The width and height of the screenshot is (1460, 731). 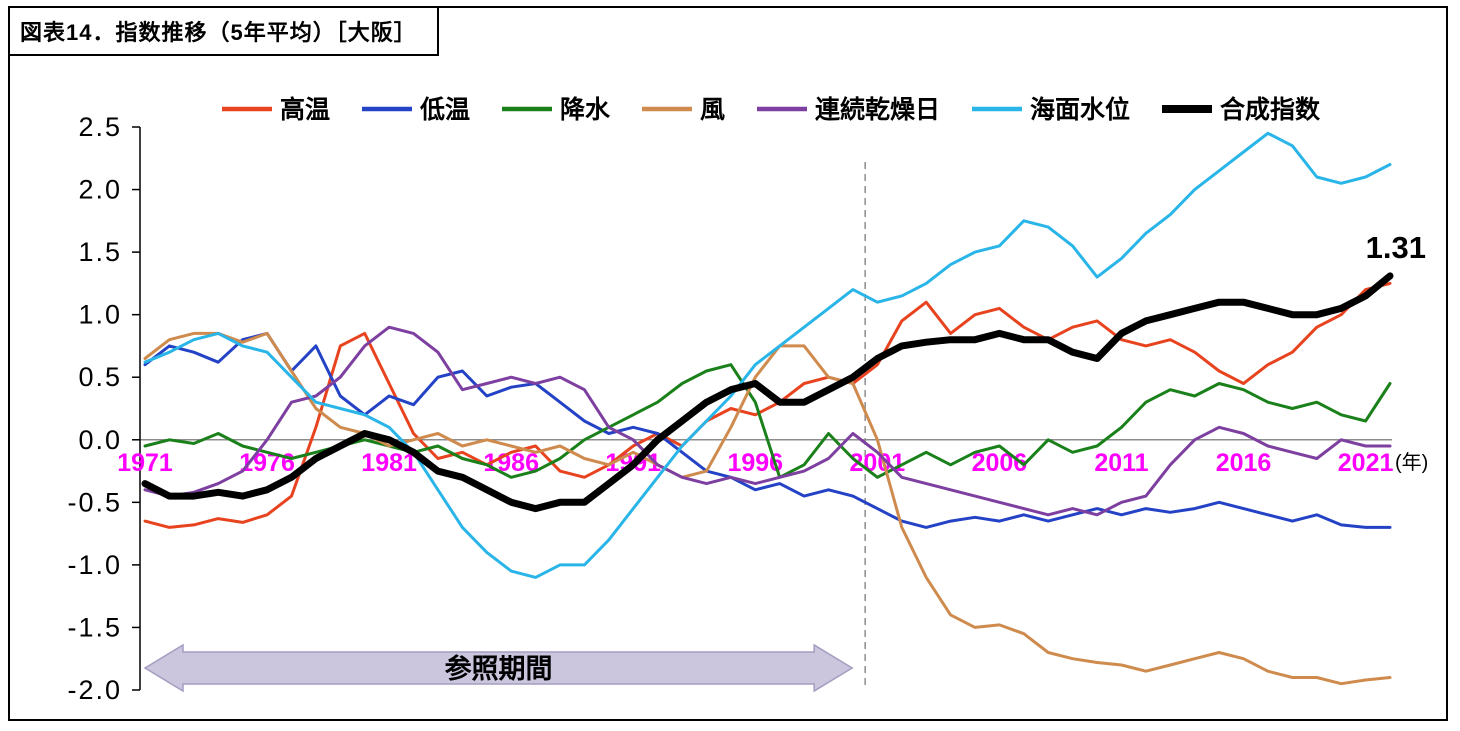 I want to click on legend-label-風: 風, so click(x=712, y=110).